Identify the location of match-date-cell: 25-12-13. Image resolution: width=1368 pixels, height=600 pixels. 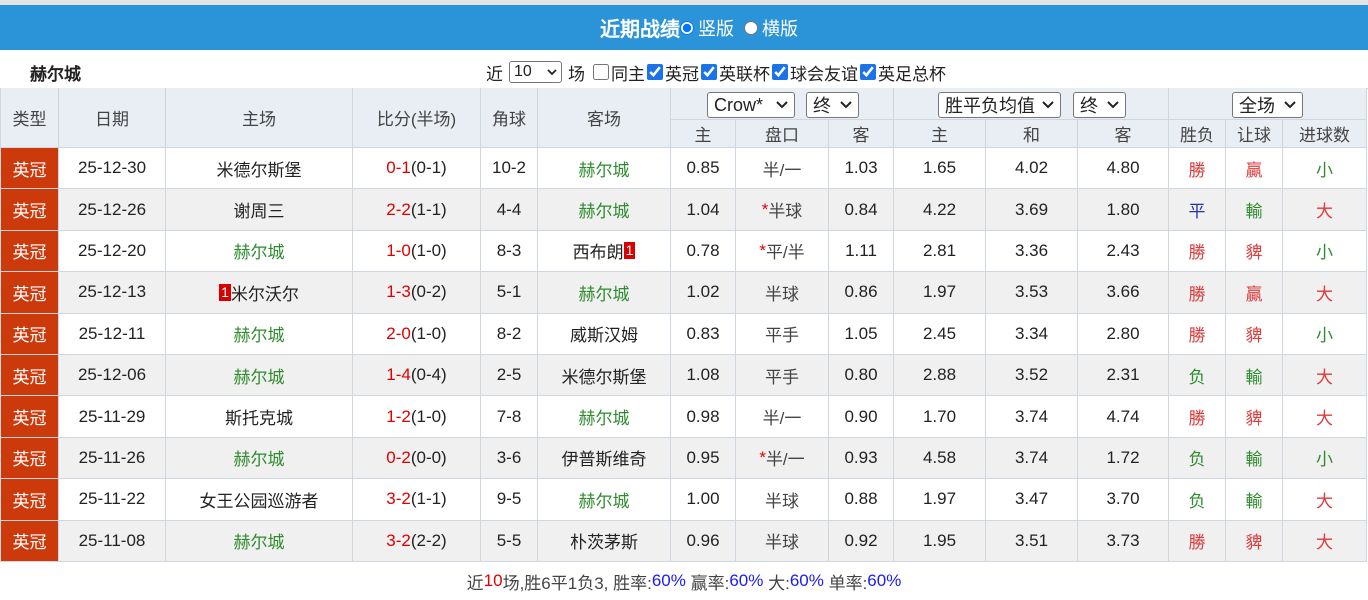
(112, 293).